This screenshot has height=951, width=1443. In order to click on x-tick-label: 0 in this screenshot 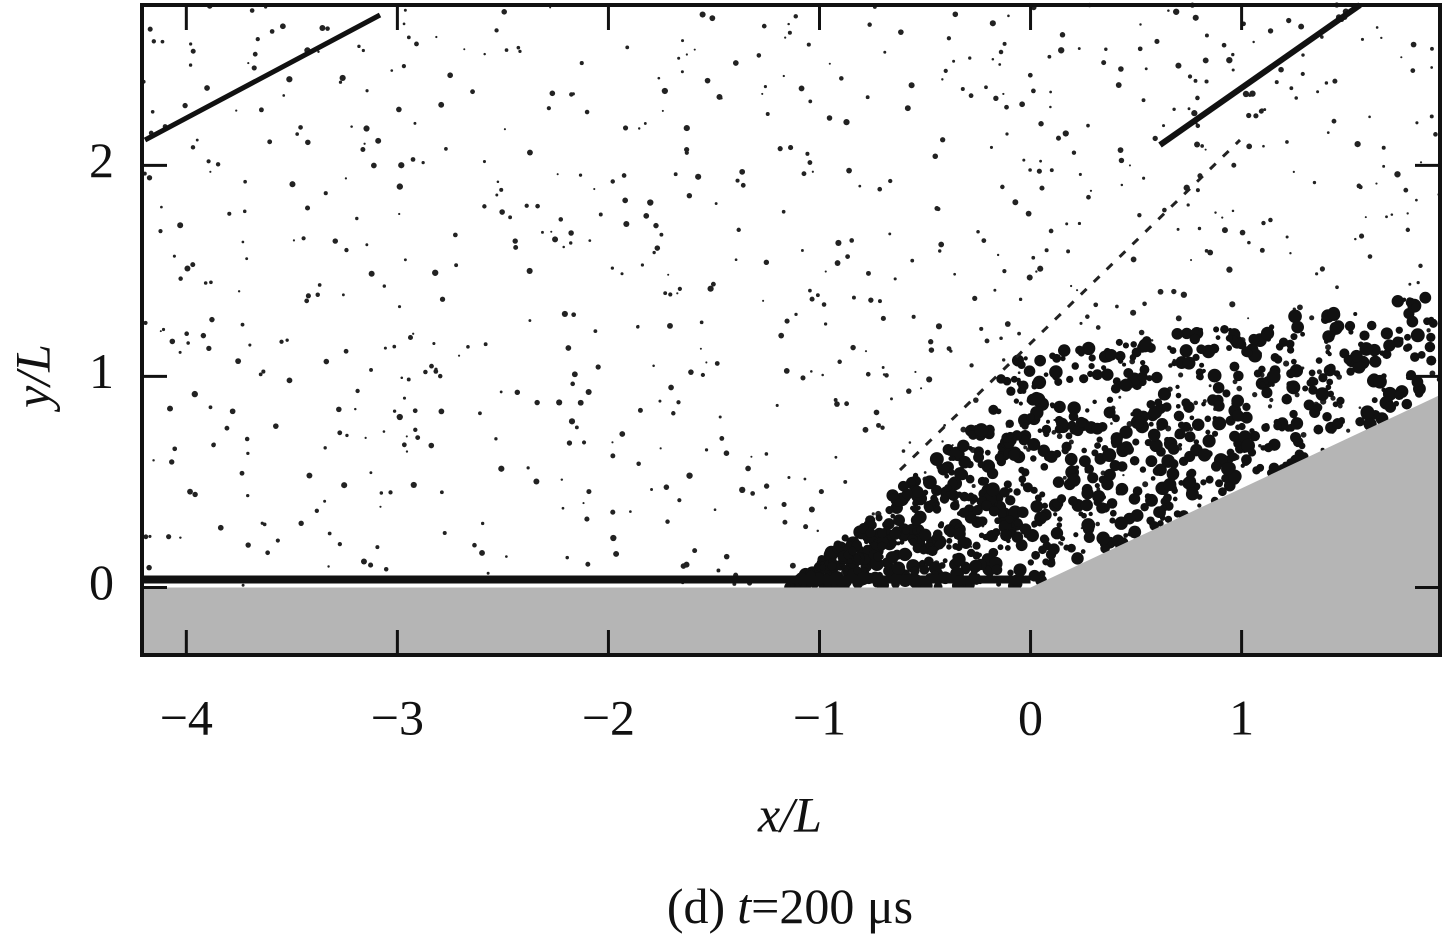, I will do `click(1030, 717)`.